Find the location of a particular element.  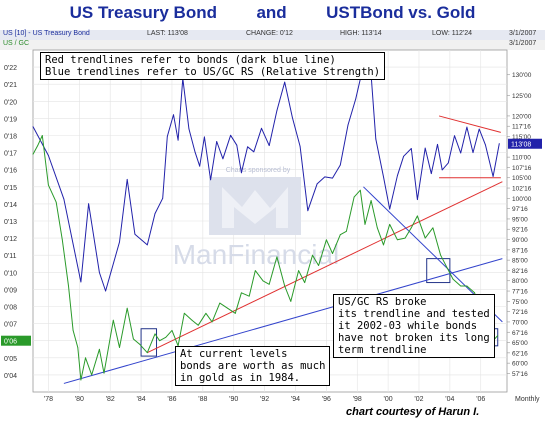

left-tick-label: 0'21 is located at coordinates (10, 85).